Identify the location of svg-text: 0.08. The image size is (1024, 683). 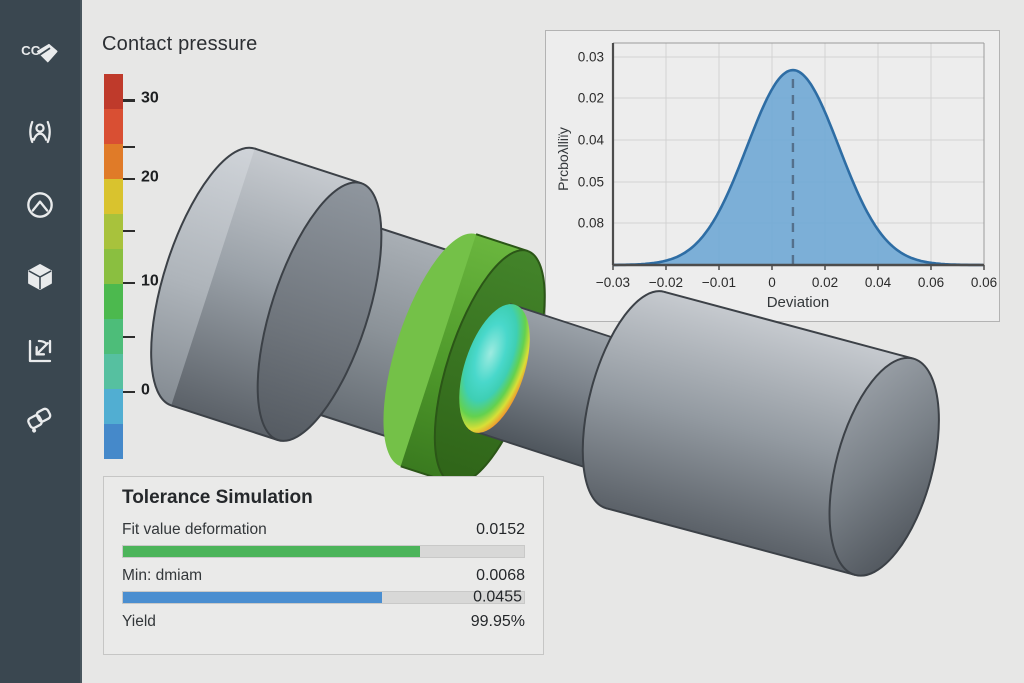
(591, 223).